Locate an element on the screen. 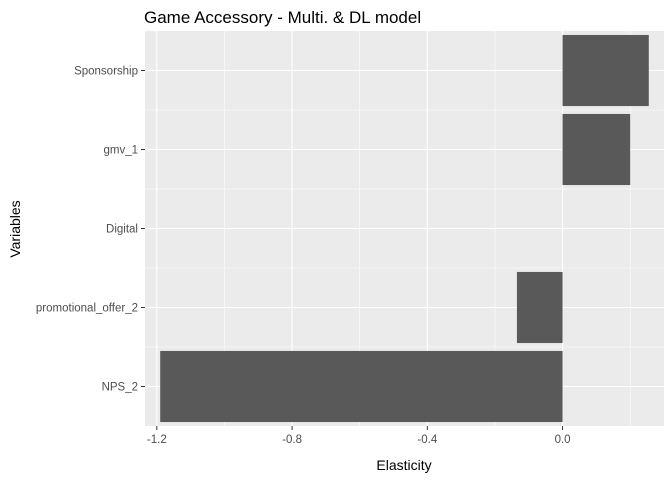 Image resolution: width=672 pixels, height=480 pixels. x-axis-title: Elasticity is located at coordinates (403, 465).